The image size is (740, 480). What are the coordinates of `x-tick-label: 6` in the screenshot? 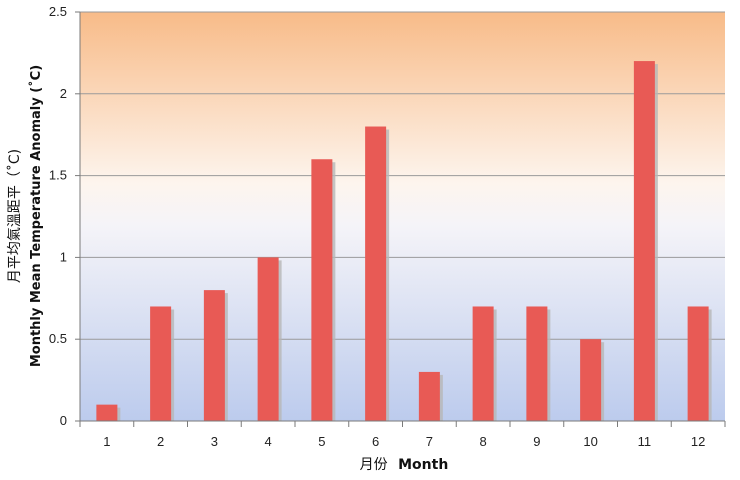 It's located at (375, 441).